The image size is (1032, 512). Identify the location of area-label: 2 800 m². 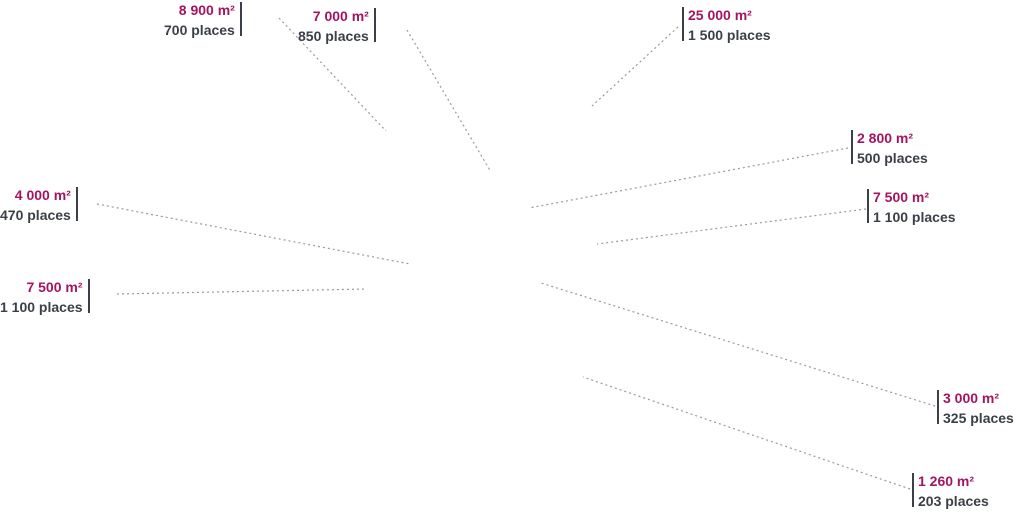
(885, 138).